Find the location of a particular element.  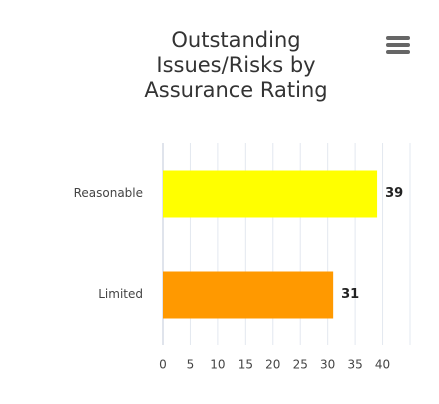

data-label: 31 is located at coordinates (350, 294).